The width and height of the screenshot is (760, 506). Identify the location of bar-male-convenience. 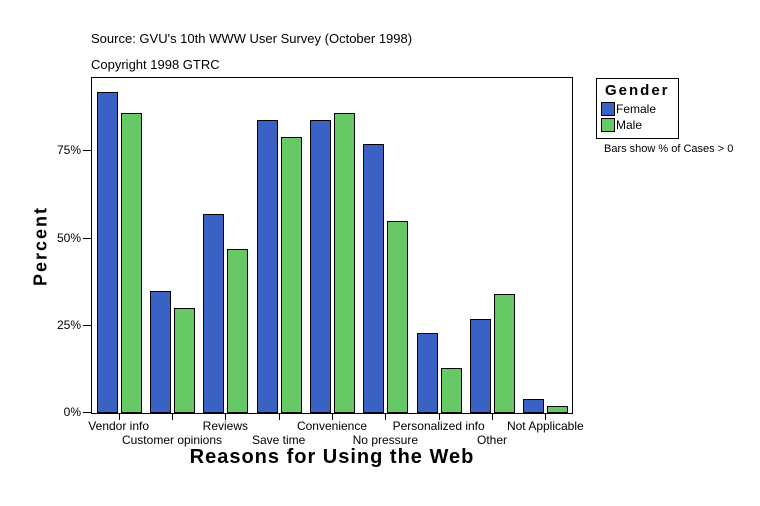
(344, 263).